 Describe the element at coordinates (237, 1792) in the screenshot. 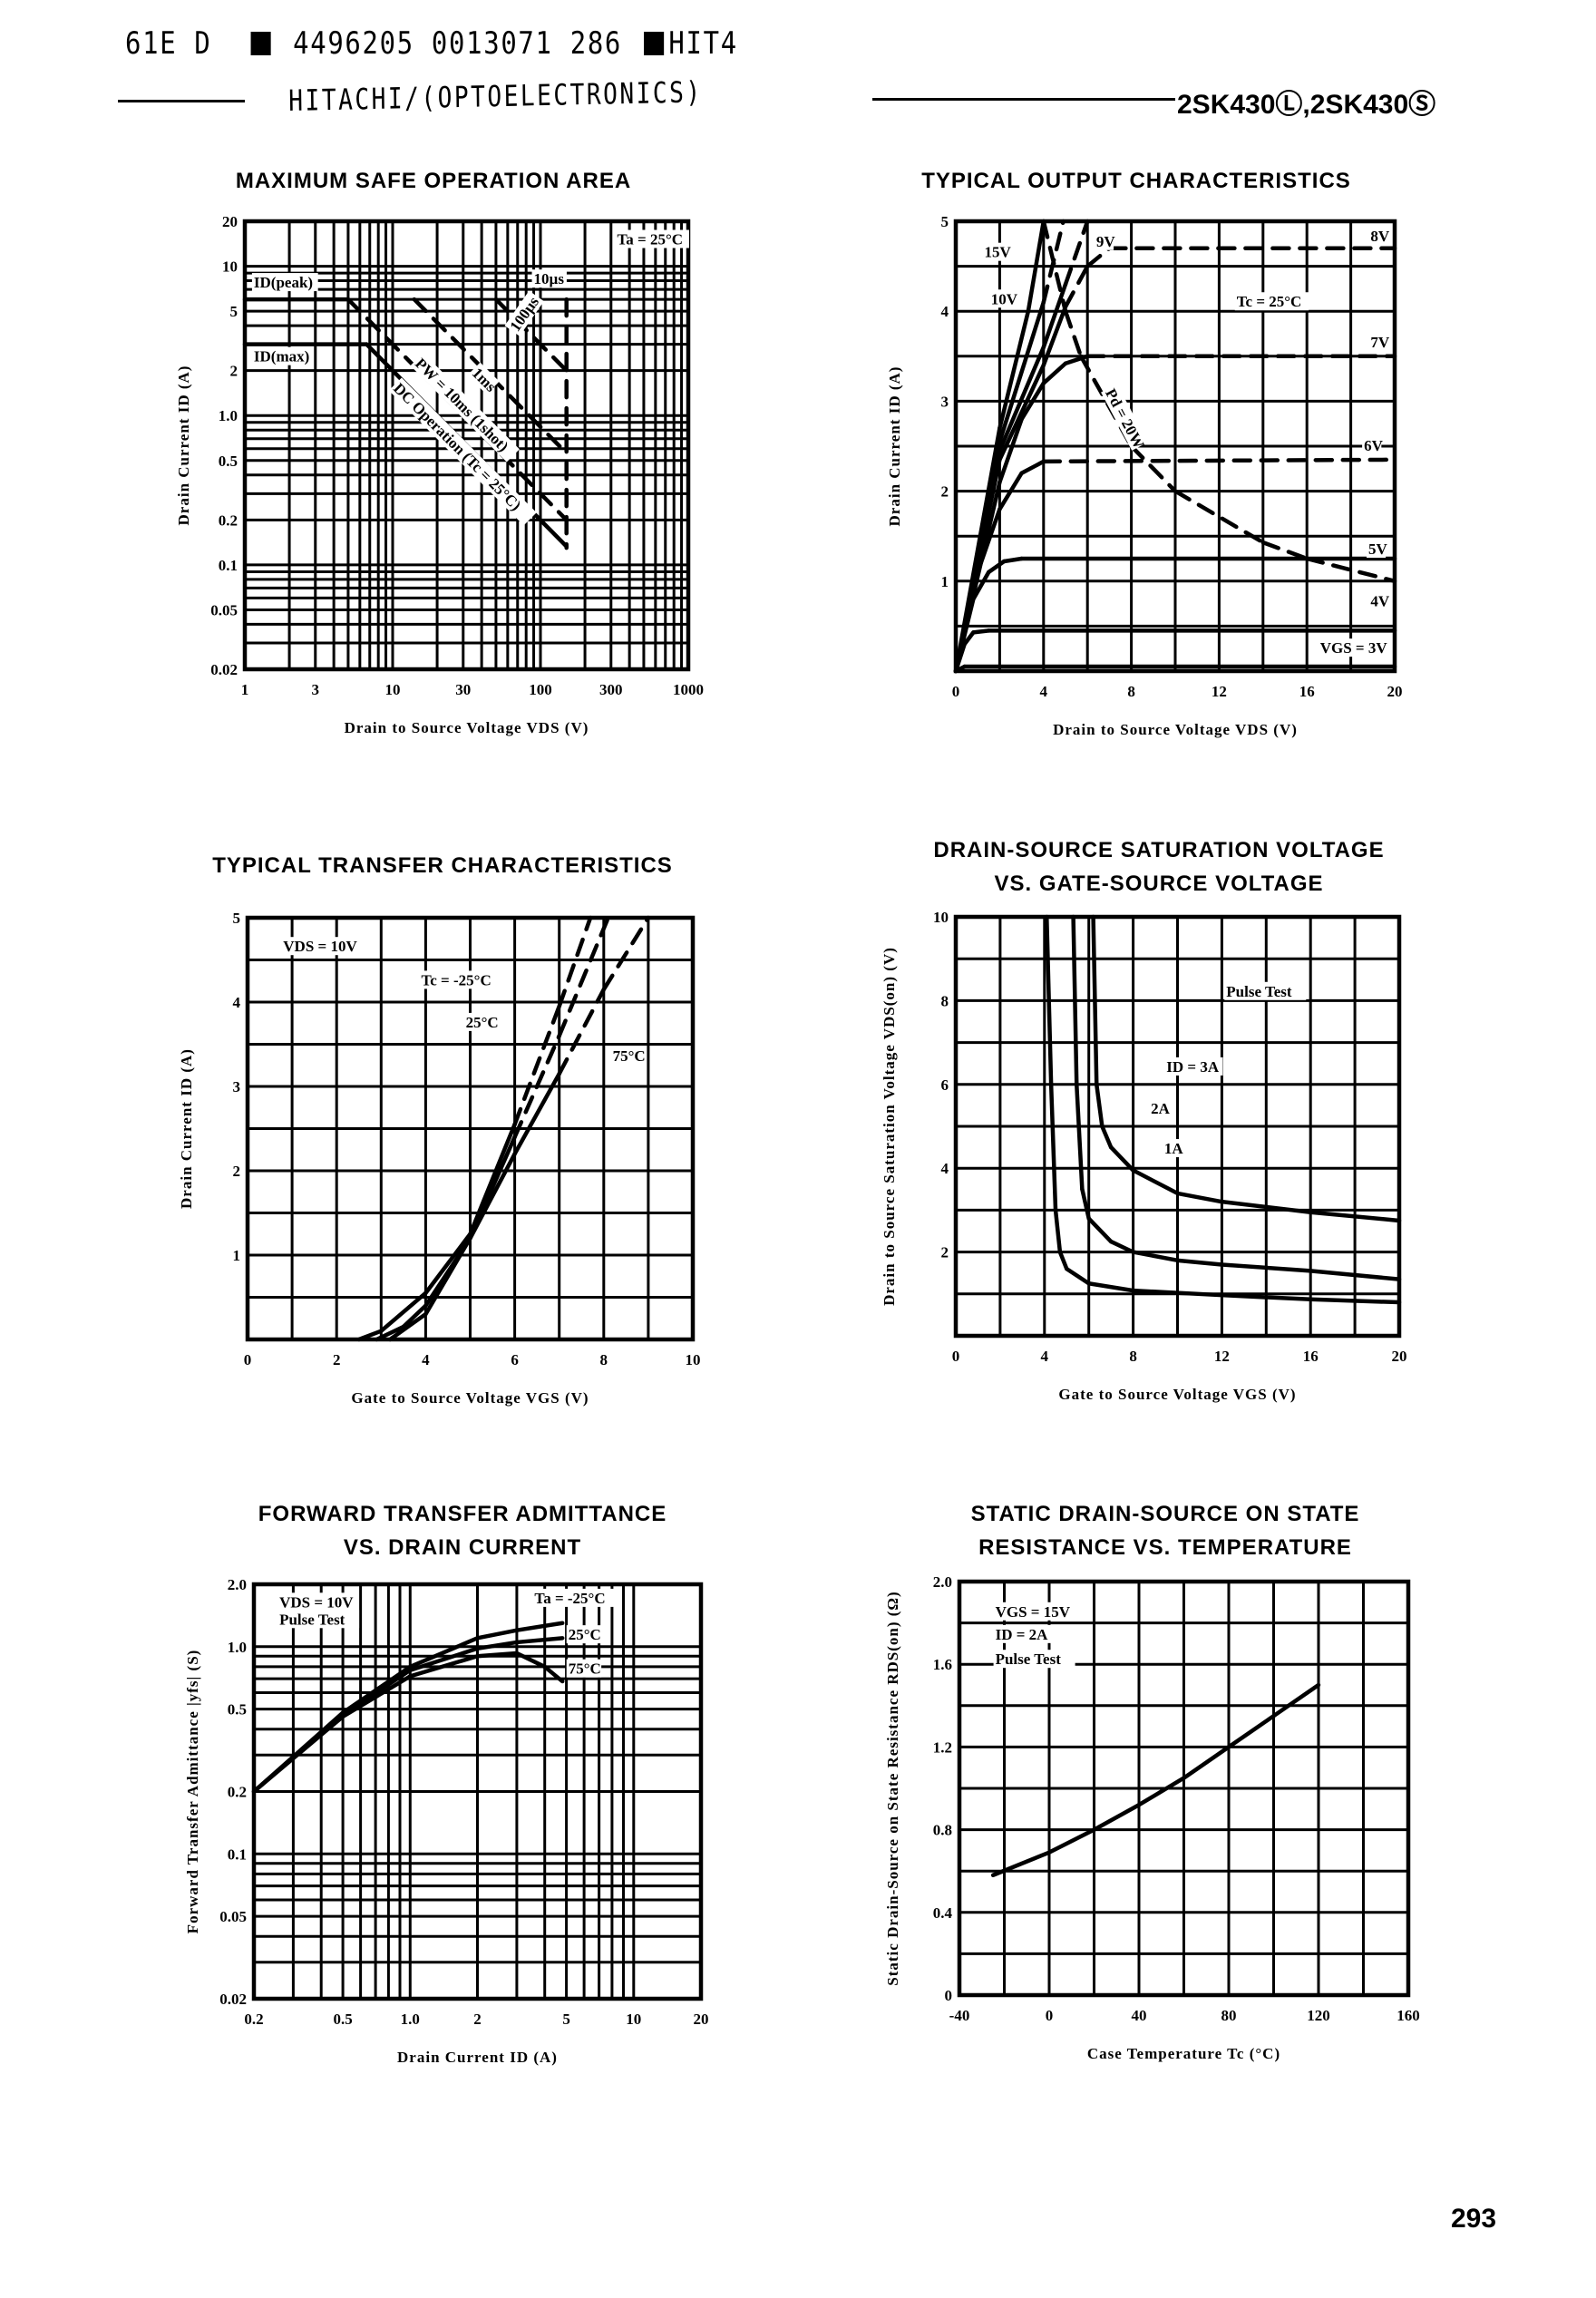

I see `y-tick-label: 0.2` at that location.